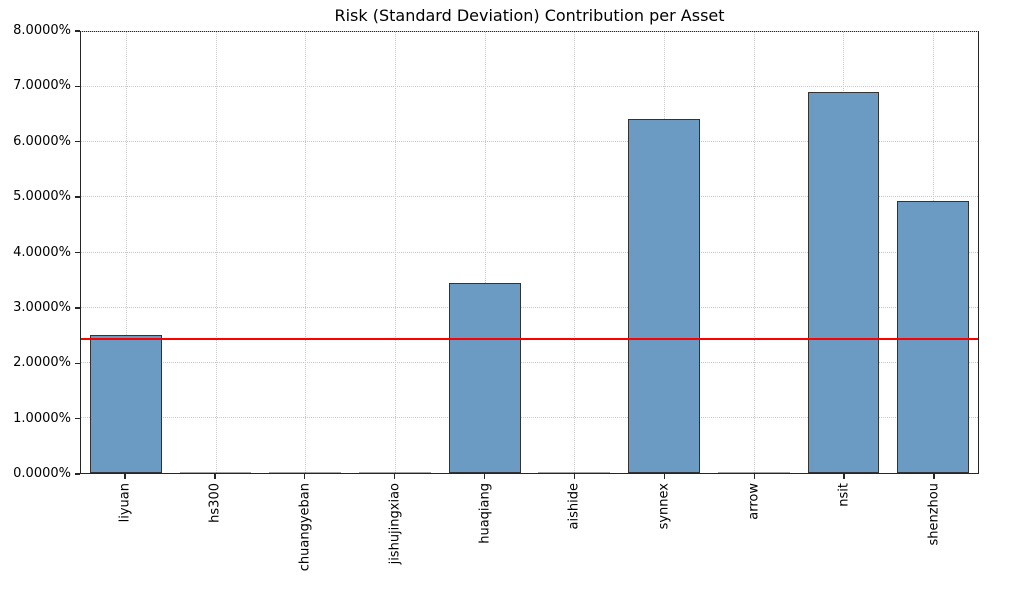 The width and height of the screenshot is (1010, 589). I want to click on x-tick-label-text: liyuan, so click(125, 503).